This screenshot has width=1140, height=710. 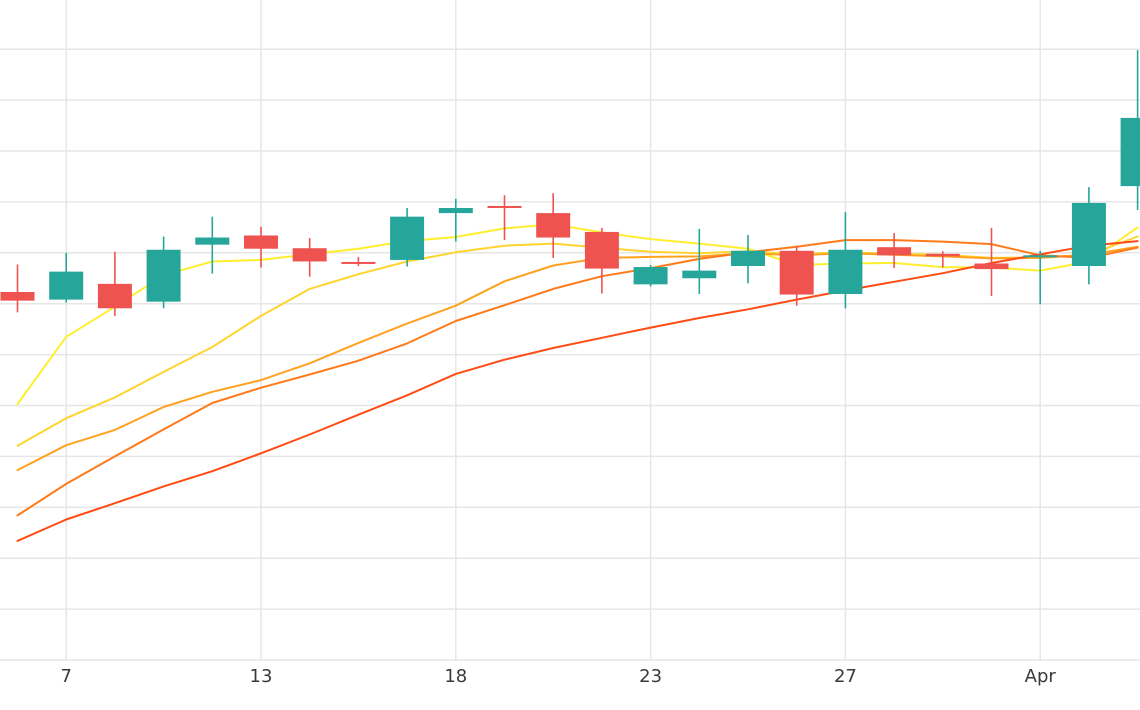 I want to click on x-tick-label: Apr, so click(x=1041, y=676).